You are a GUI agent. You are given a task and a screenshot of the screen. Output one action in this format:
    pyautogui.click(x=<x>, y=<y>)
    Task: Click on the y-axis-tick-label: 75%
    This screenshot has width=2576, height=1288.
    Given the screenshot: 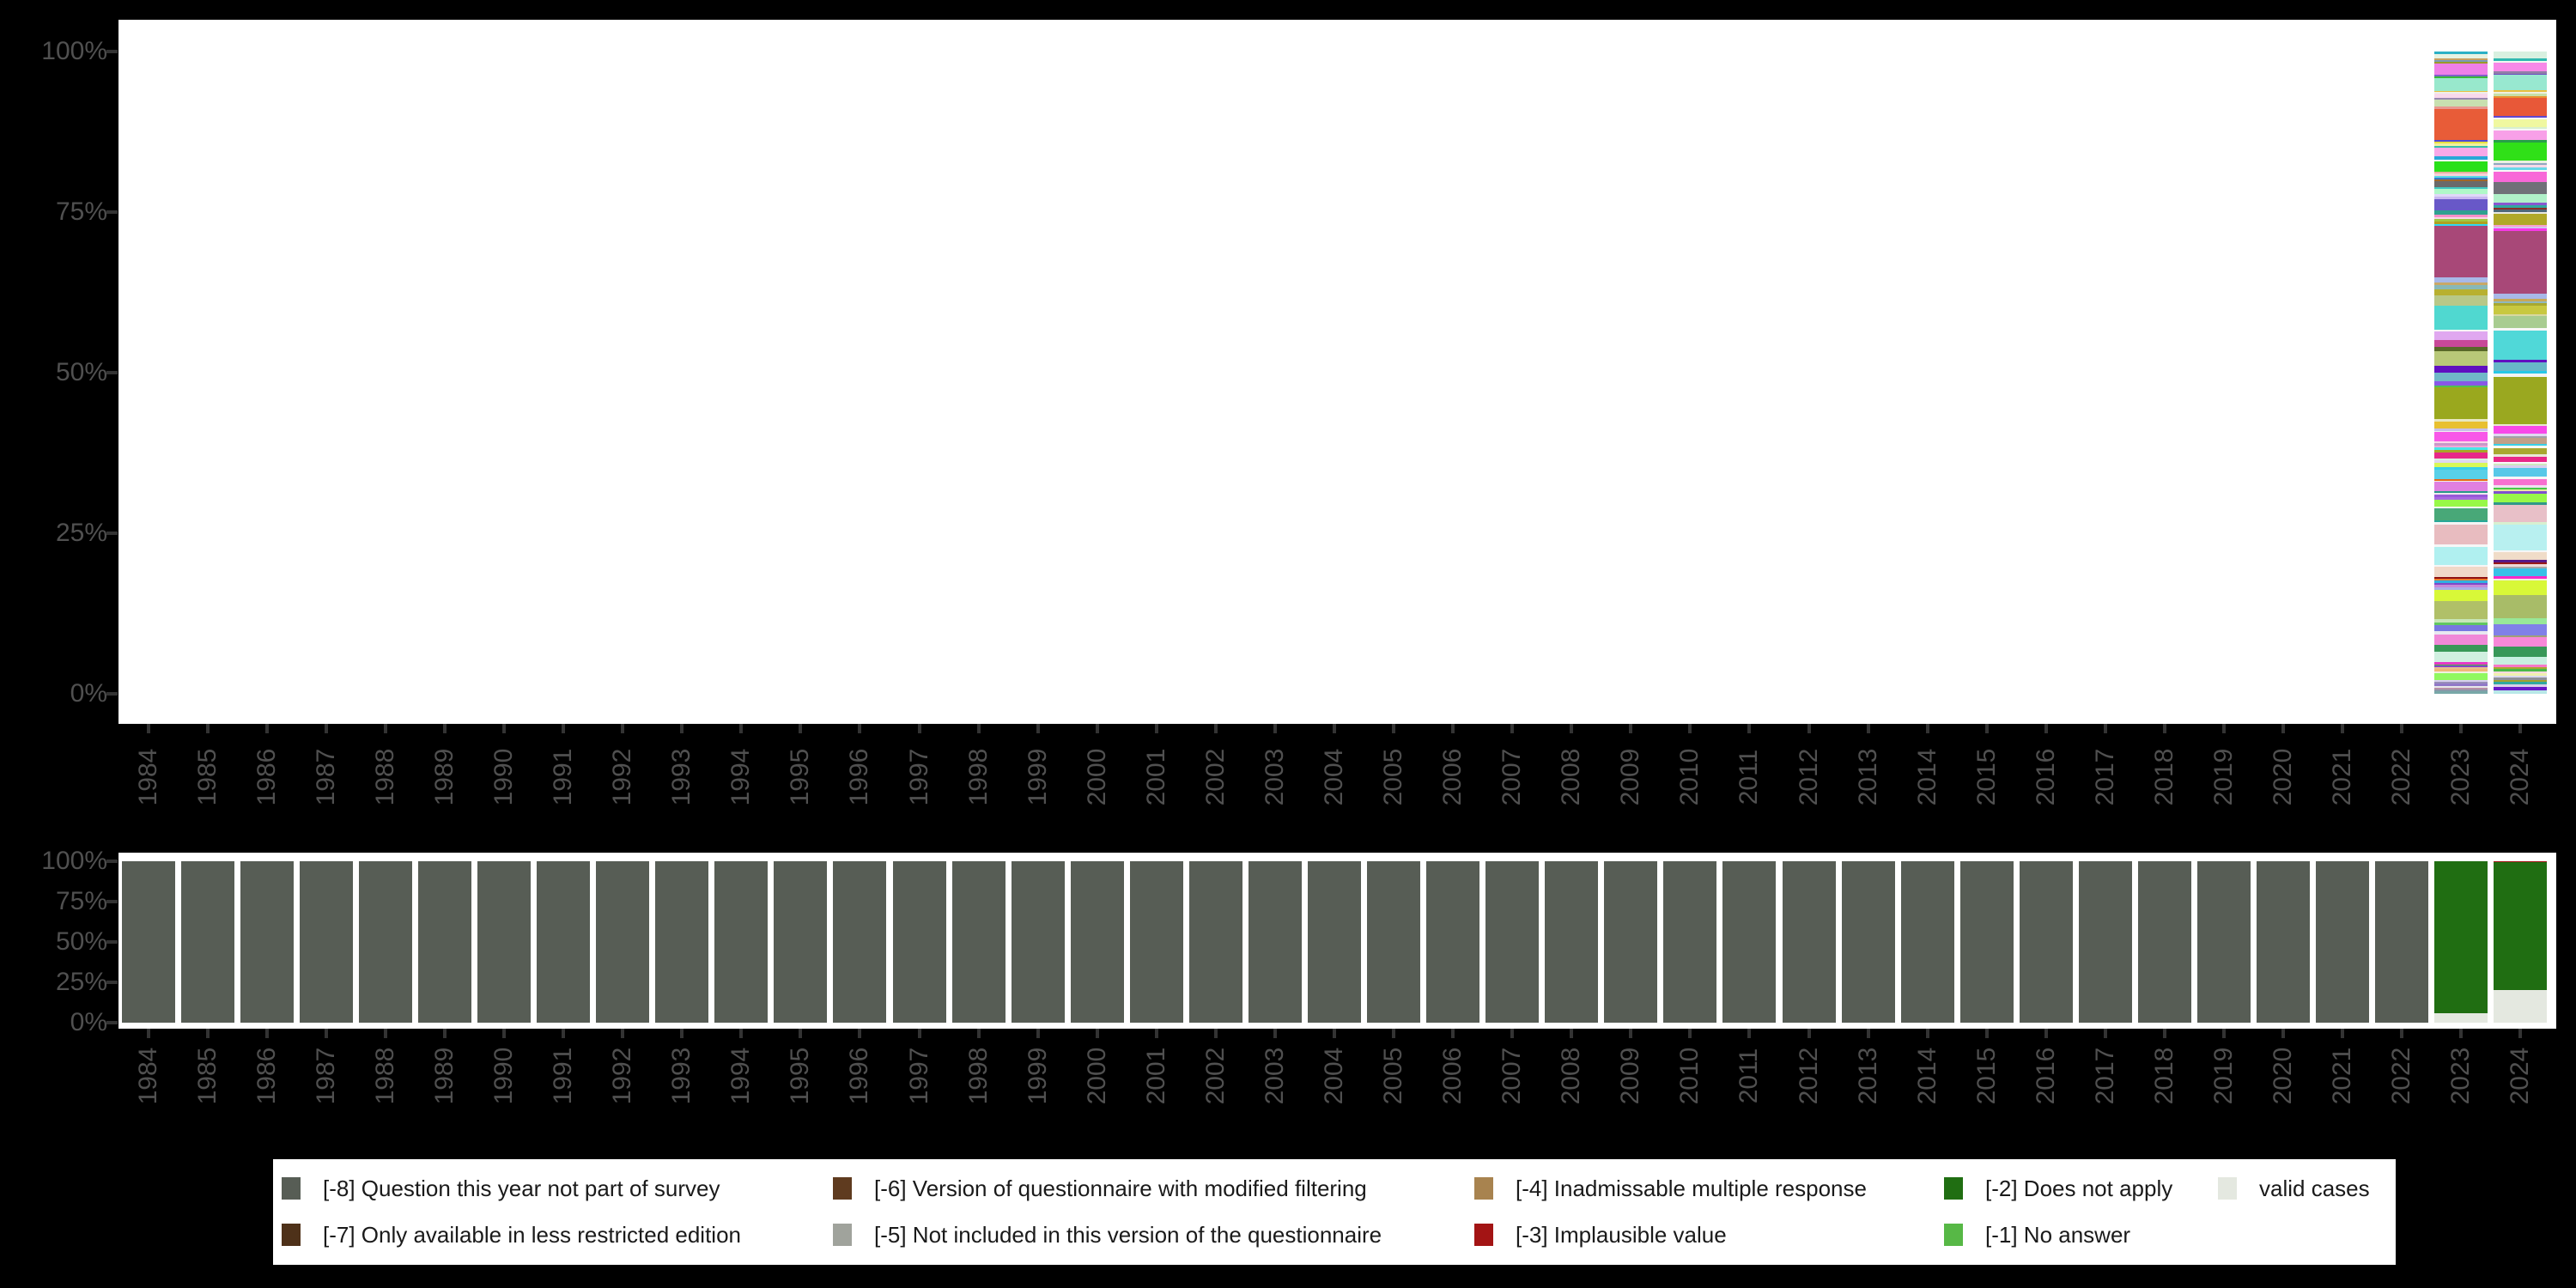 What is the action you would take?
    pyautogui.click(x=81, y=212)
    